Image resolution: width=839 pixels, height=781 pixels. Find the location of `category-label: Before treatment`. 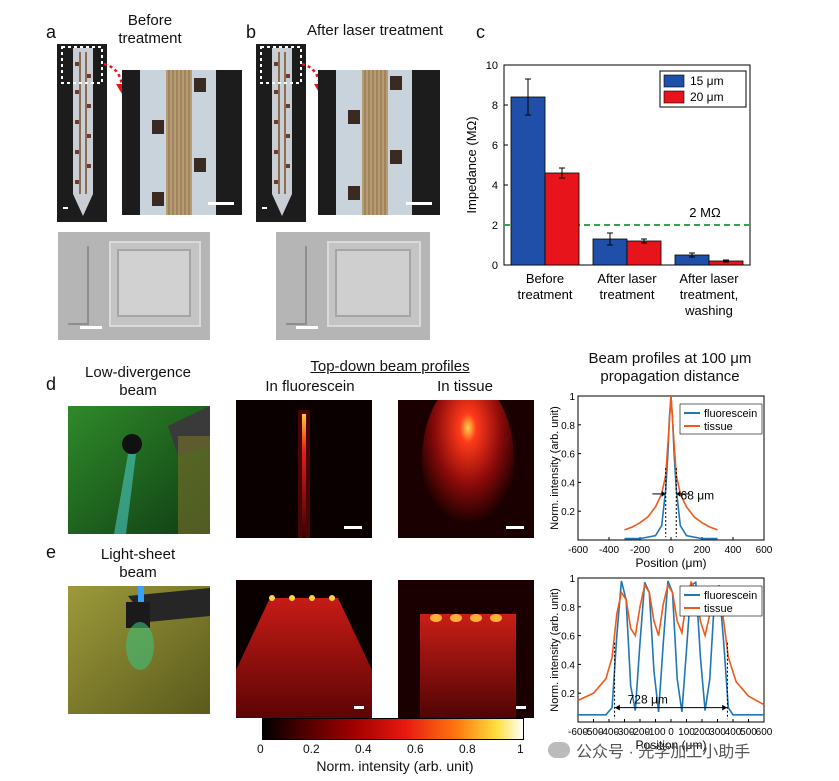

category-label: Before treatment is located at coordinates (545, 286).